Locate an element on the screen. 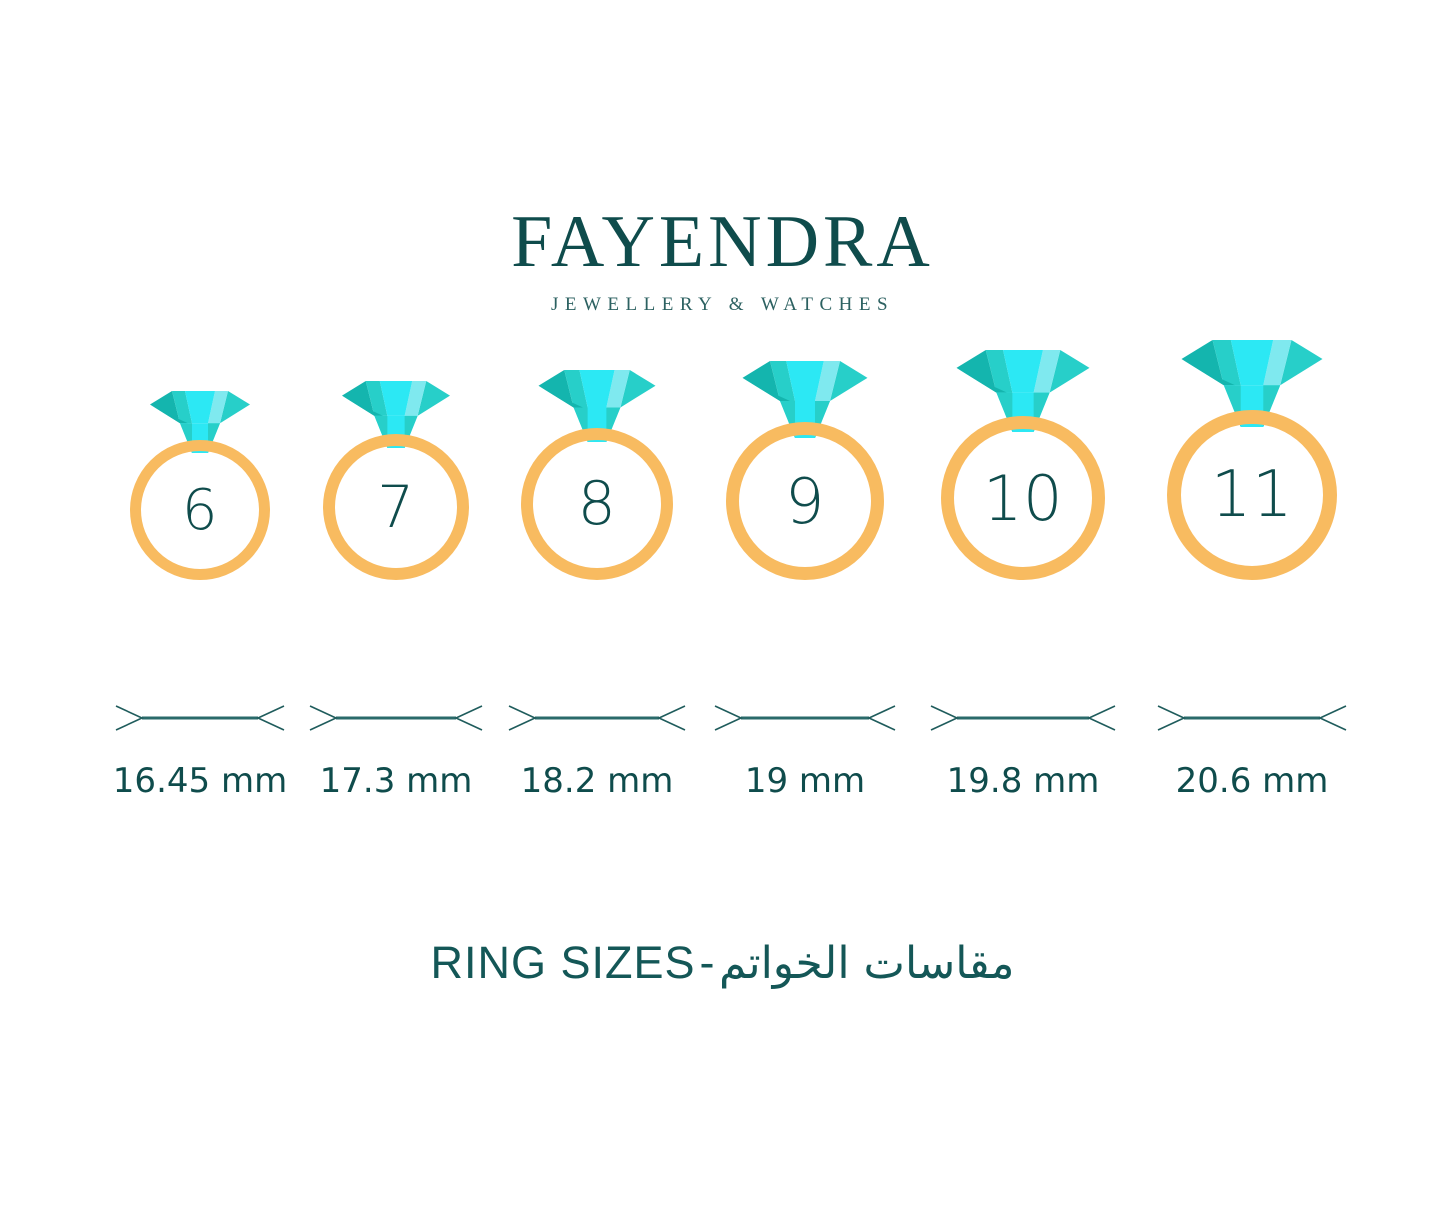 This screenshot has height=1205, width=1445. ring-band: 6 is located at coordinates (200, 510).